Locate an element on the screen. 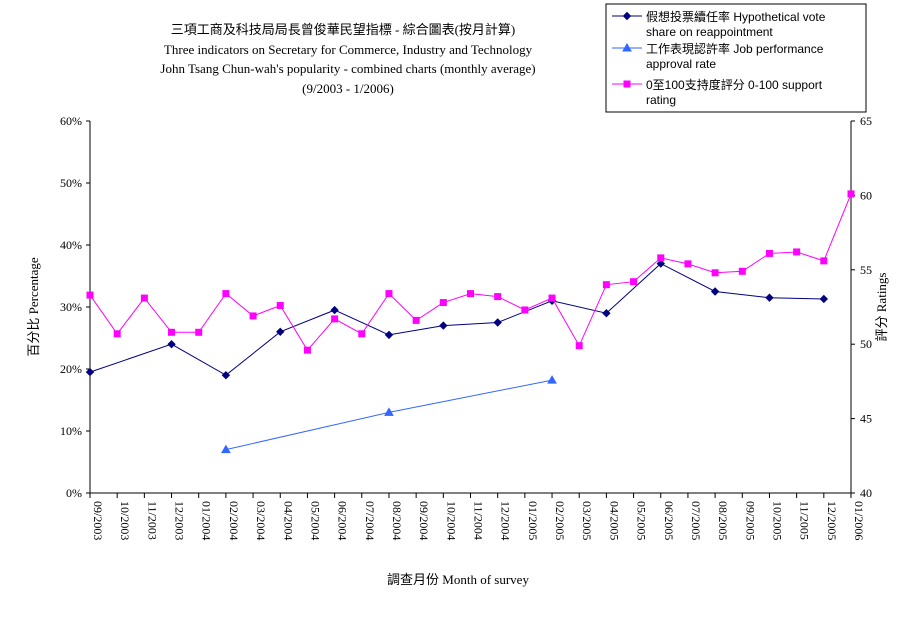 This screenshot has height=620, width=909. x-tick-label: 10/2005 is located at coordinates (777, 520).